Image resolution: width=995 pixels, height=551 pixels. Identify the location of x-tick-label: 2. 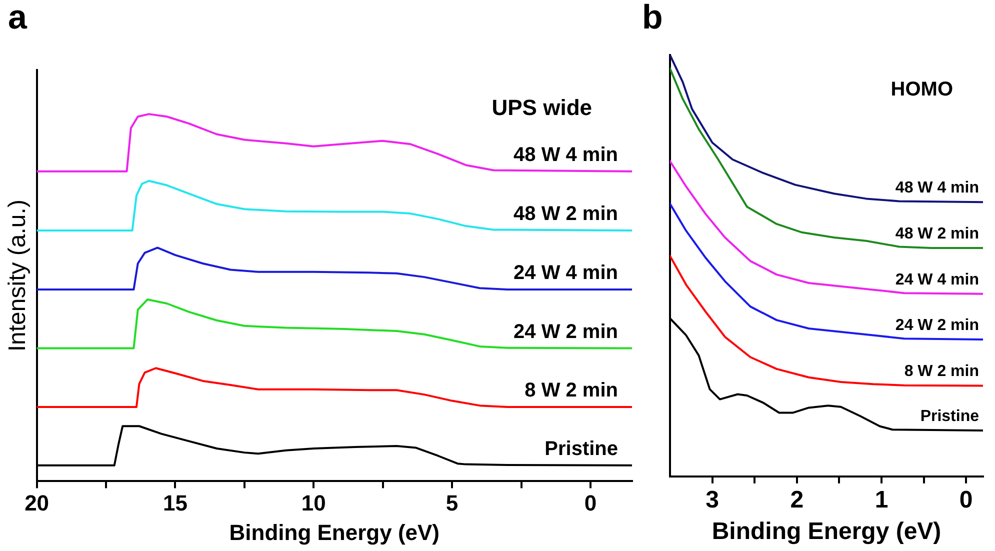
(797, 500).